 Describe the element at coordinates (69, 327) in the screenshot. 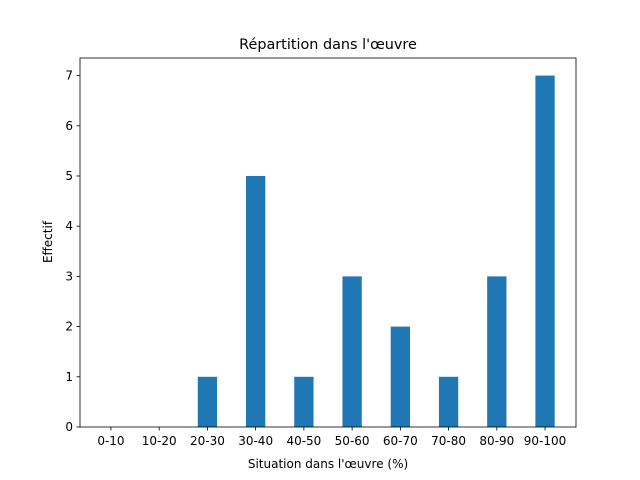

I see `y-tick-label: 2` at that location.